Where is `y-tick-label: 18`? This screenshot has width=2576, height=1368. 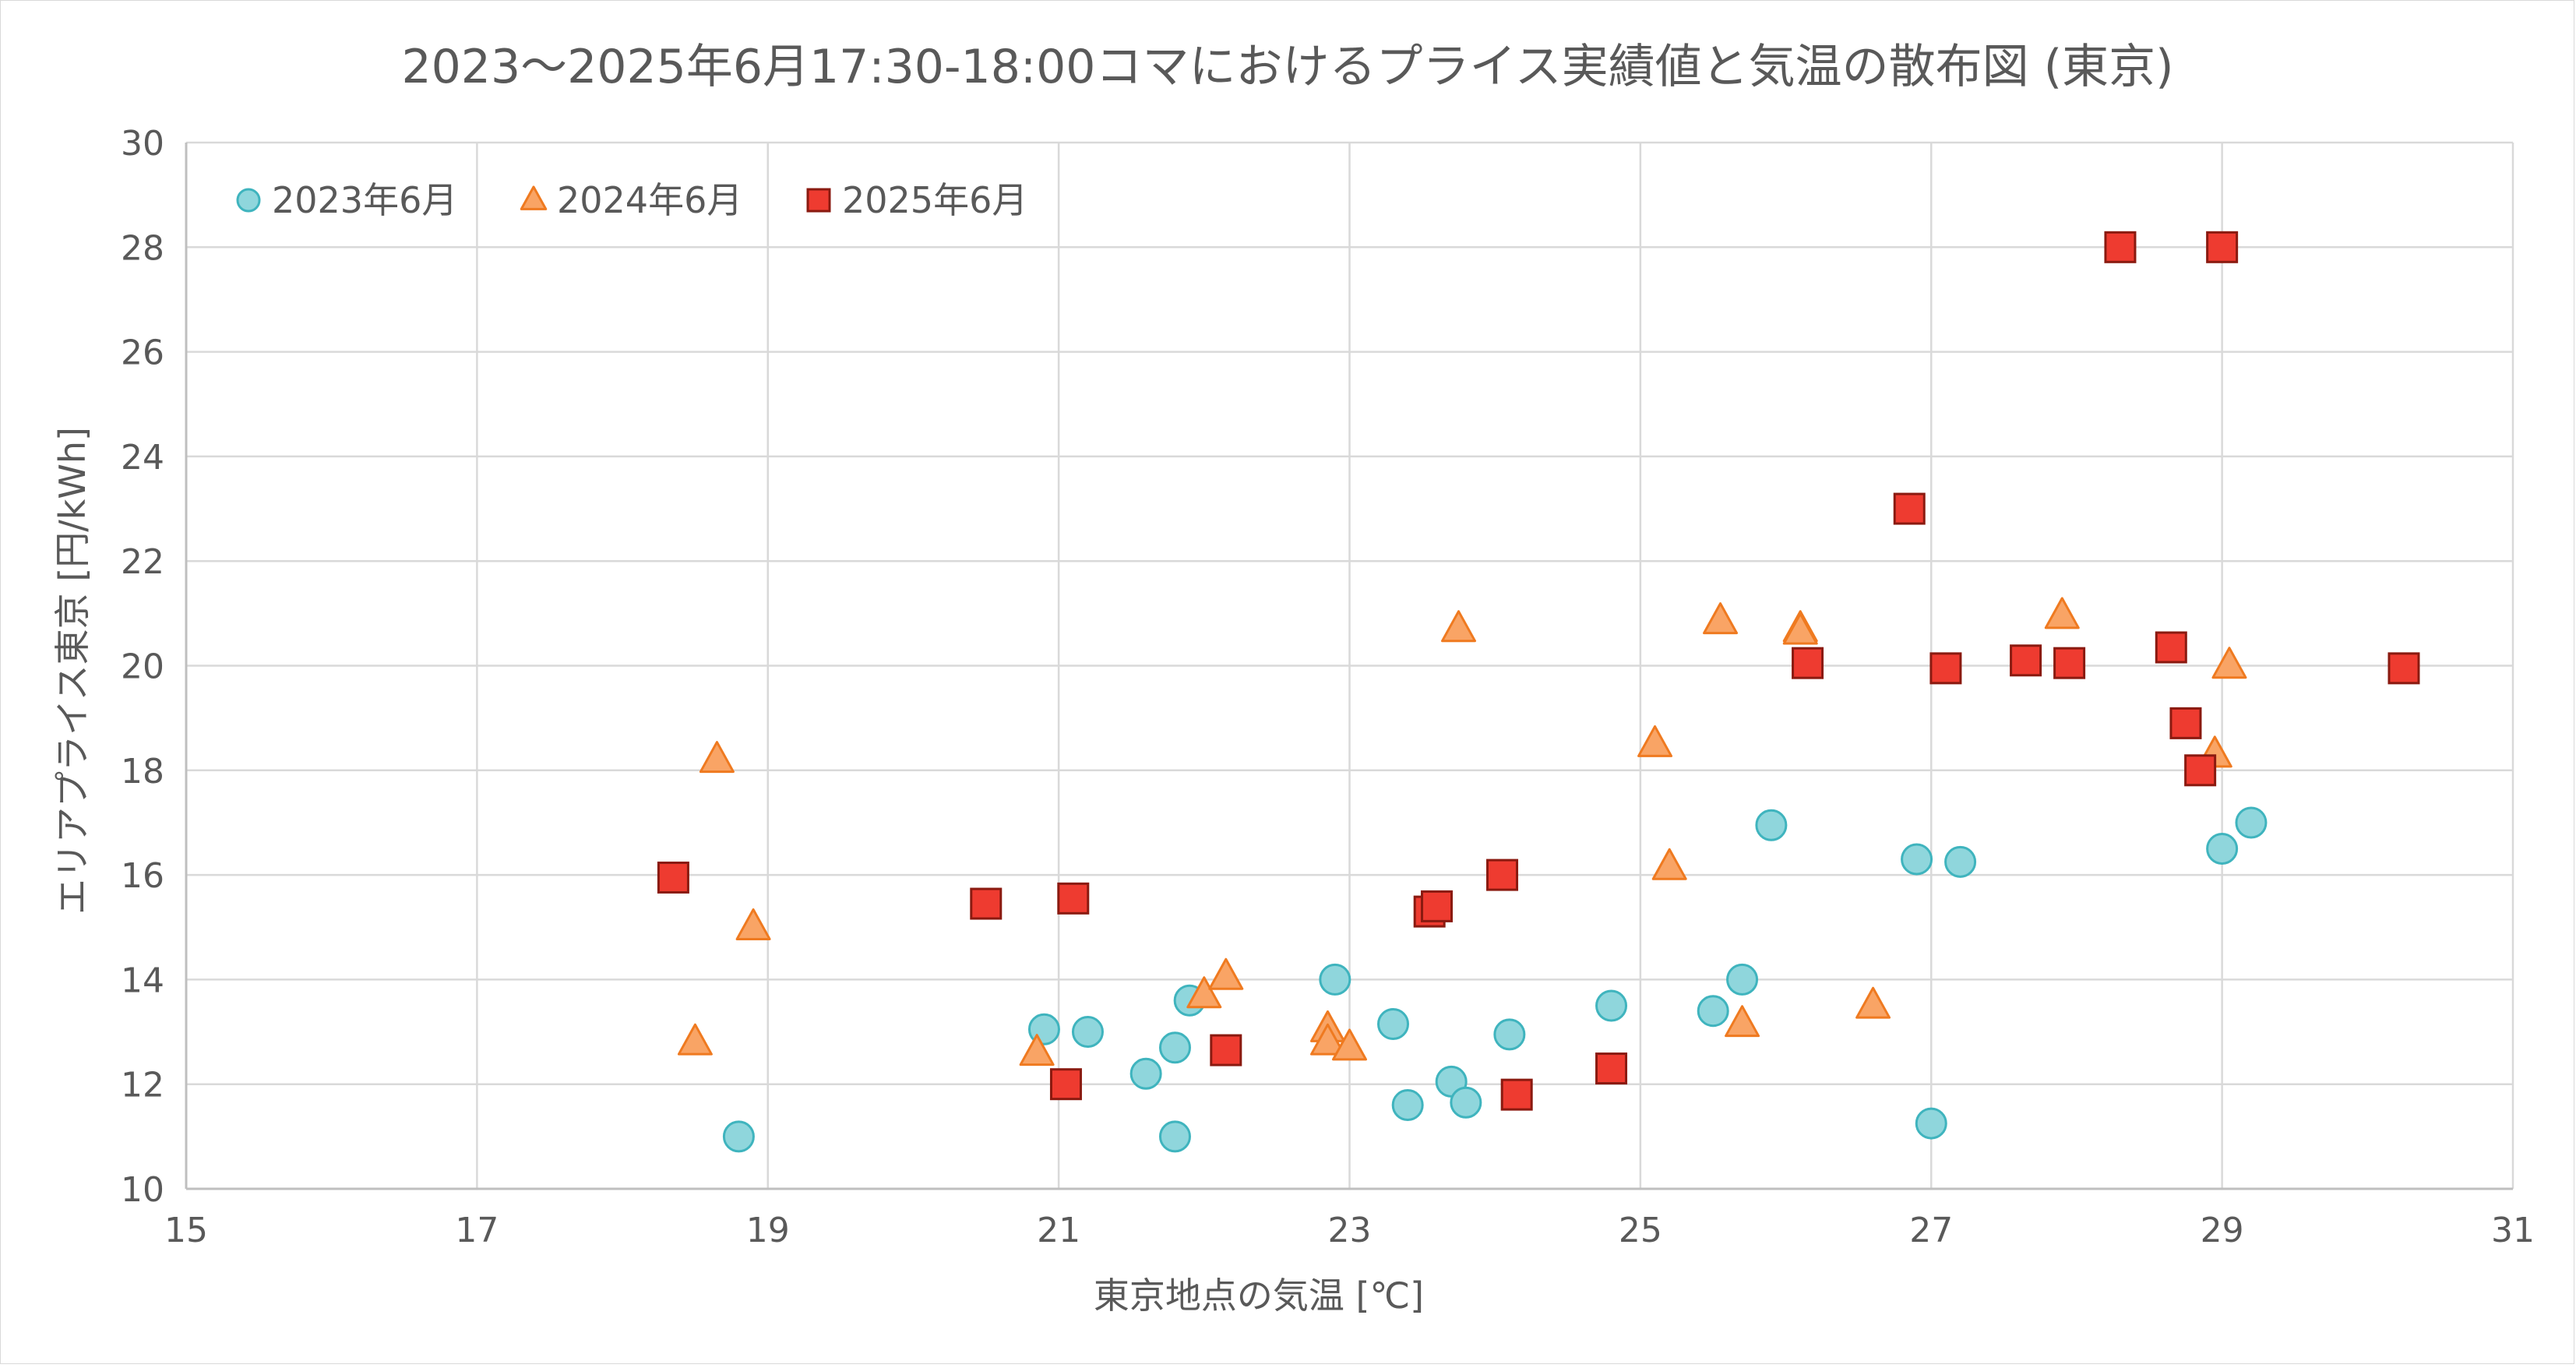 y-tick-label: 18 is located at coordinates (142, 772).